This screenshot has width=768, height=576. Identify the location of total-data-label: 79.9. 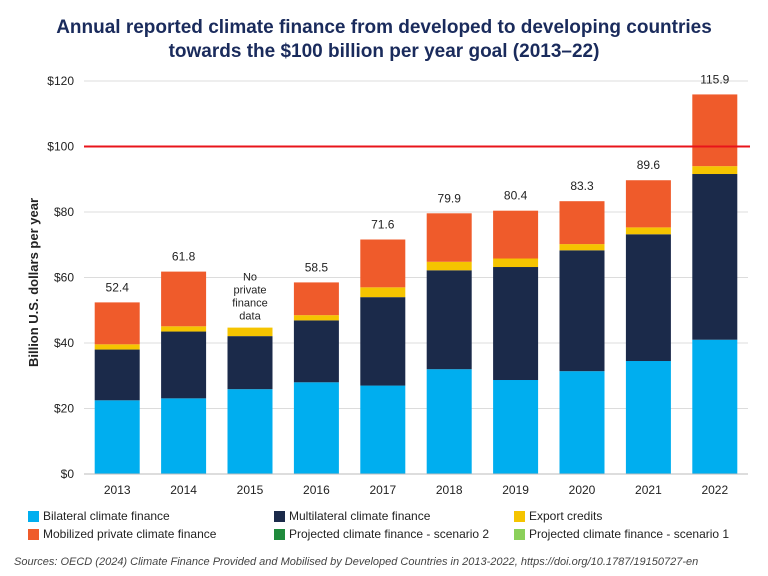
(450, 198).